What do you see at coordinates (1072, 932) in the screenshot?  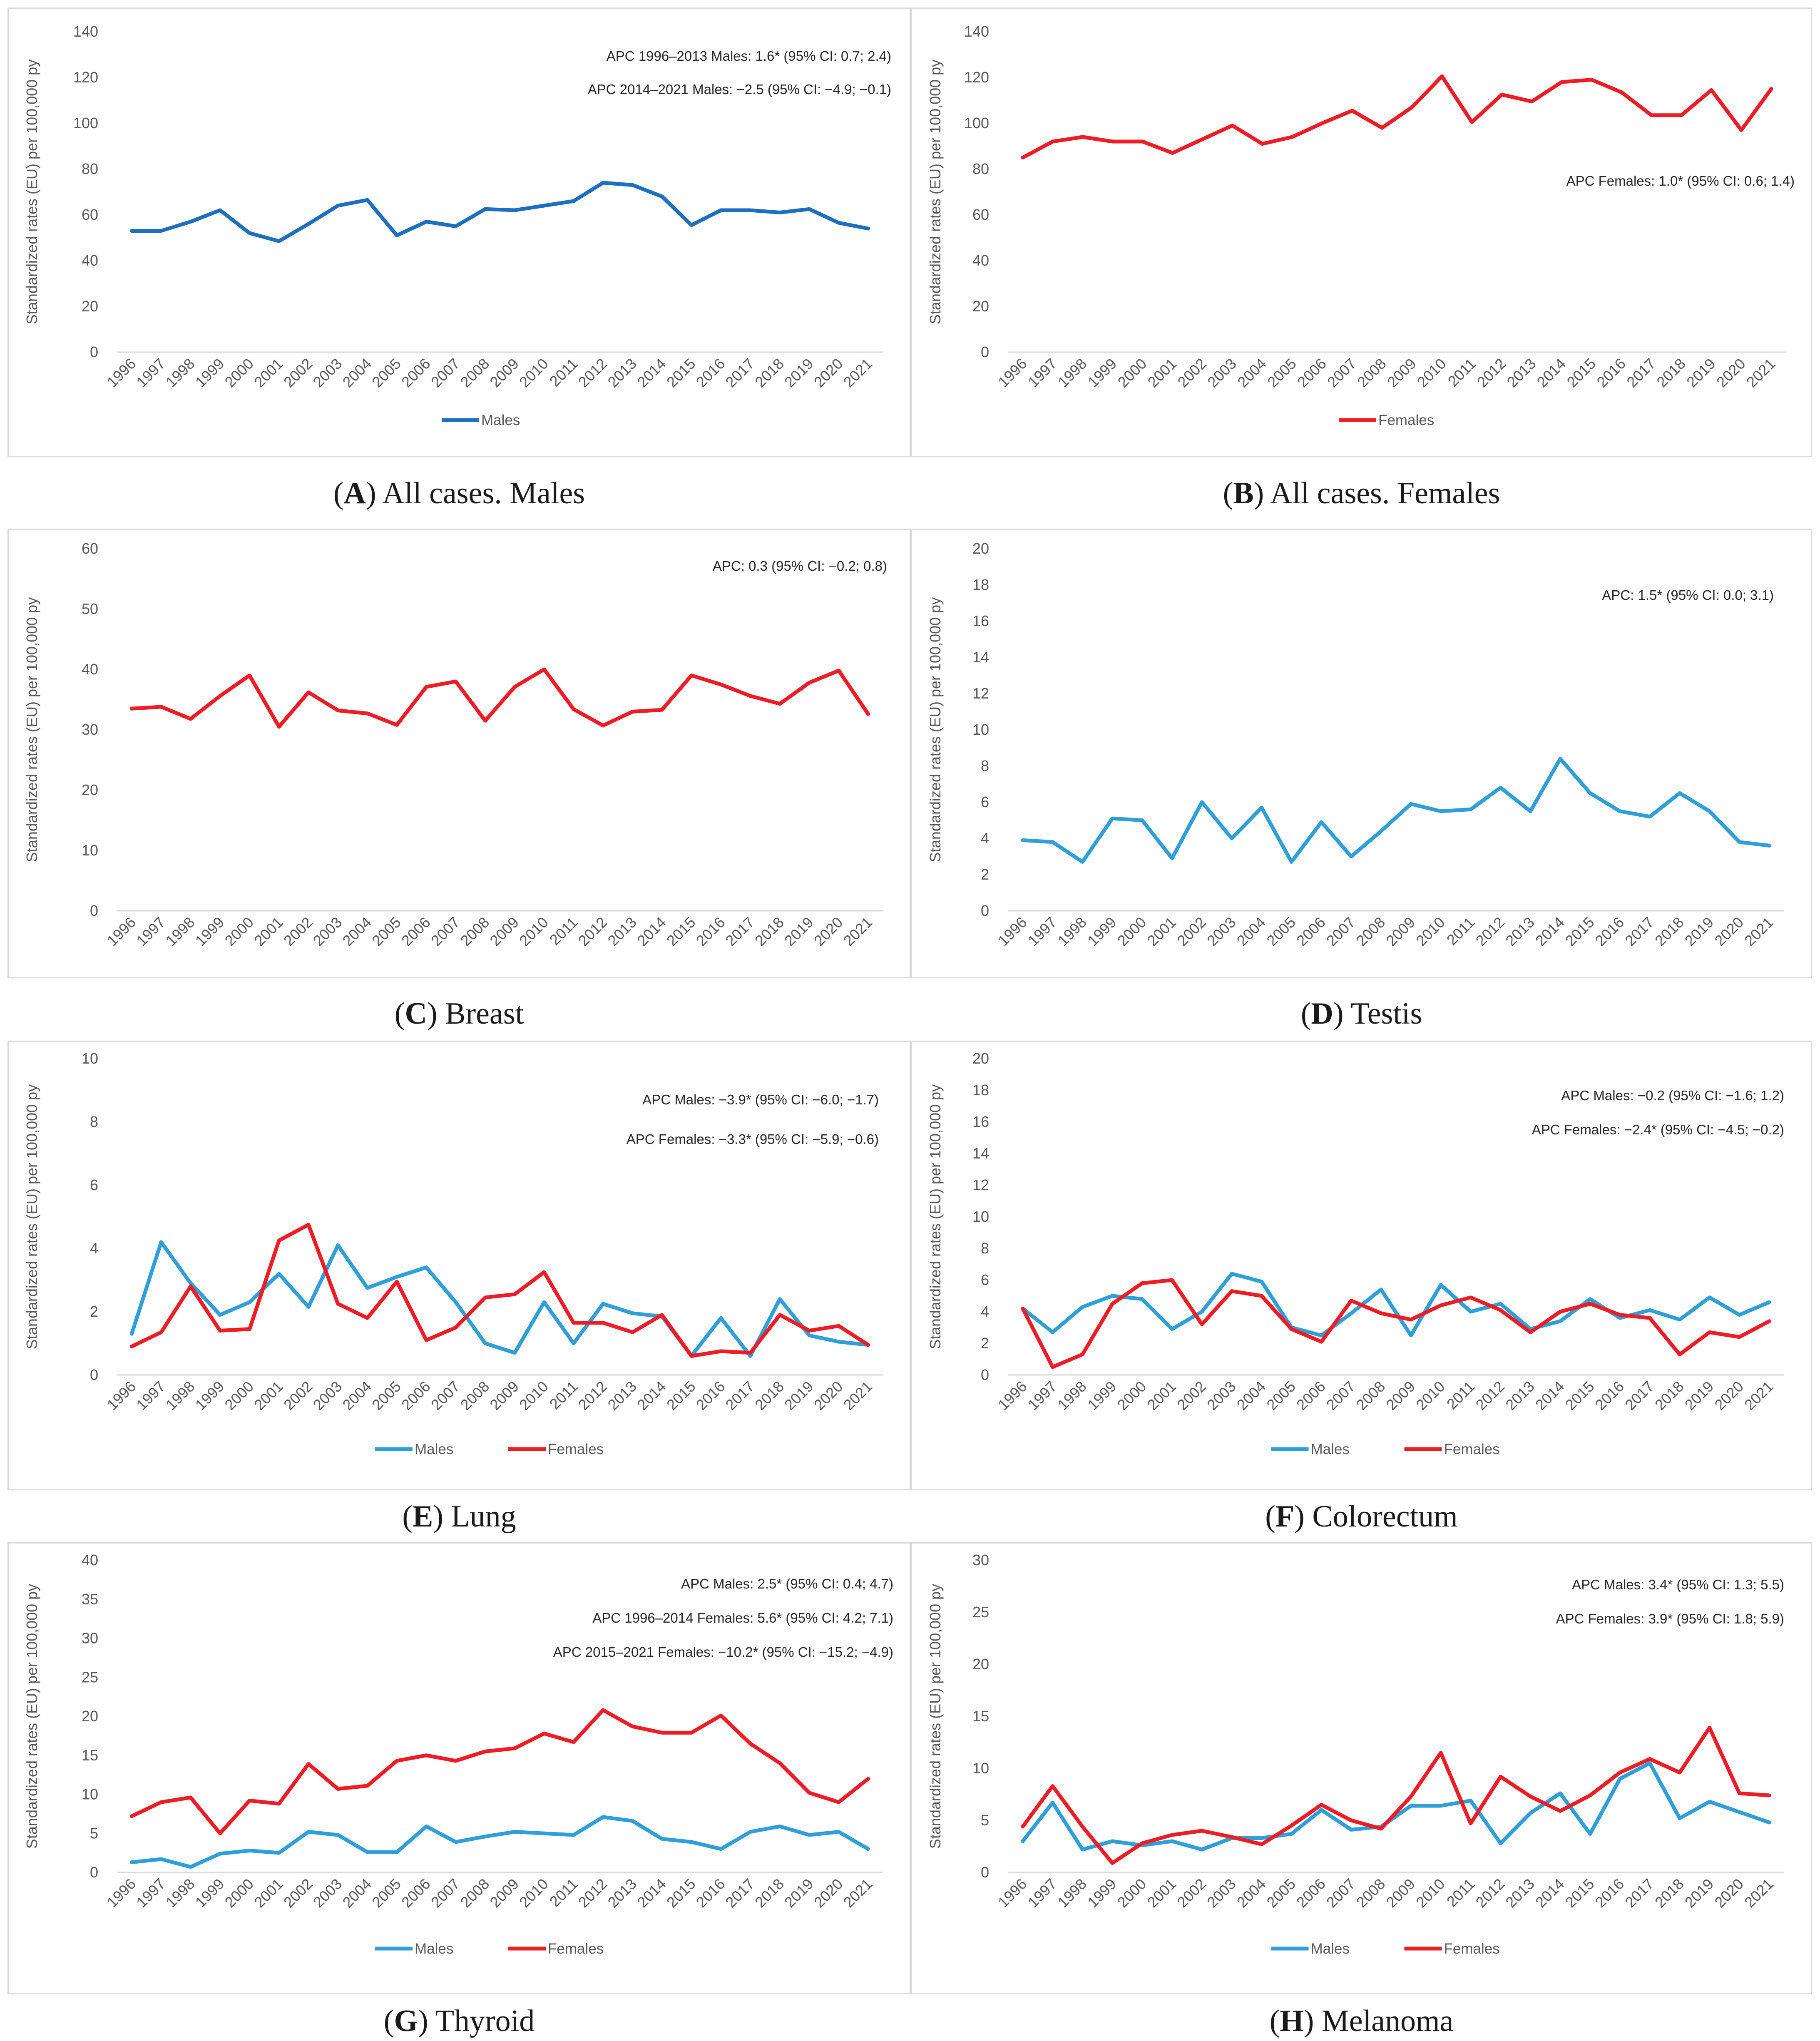 I see `x-tick-label-d: 1998` at bounding box center [1072, 932].